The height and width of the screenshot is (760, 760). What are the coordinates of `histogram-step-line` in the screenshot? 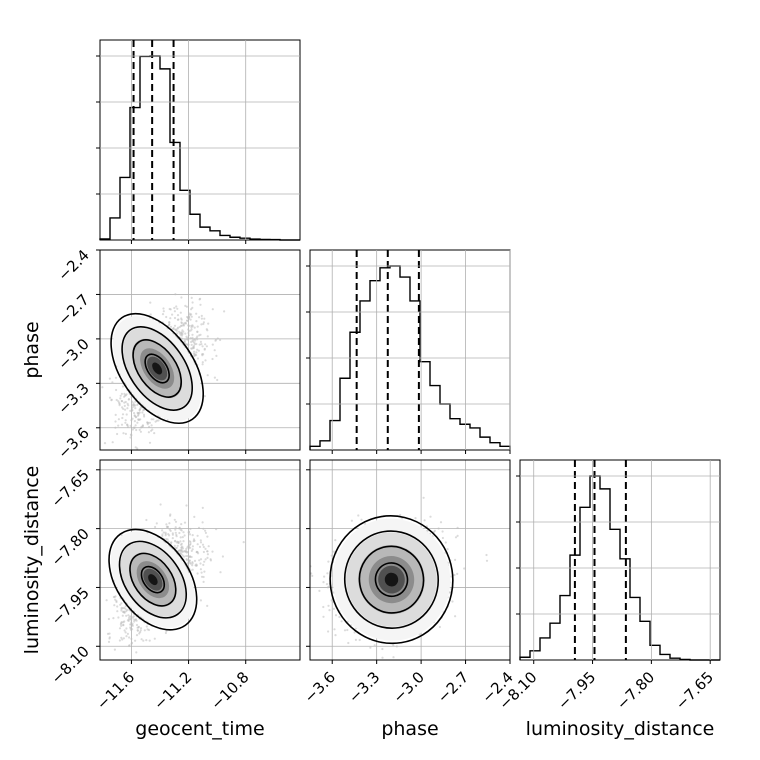 It's located at (619, 568).